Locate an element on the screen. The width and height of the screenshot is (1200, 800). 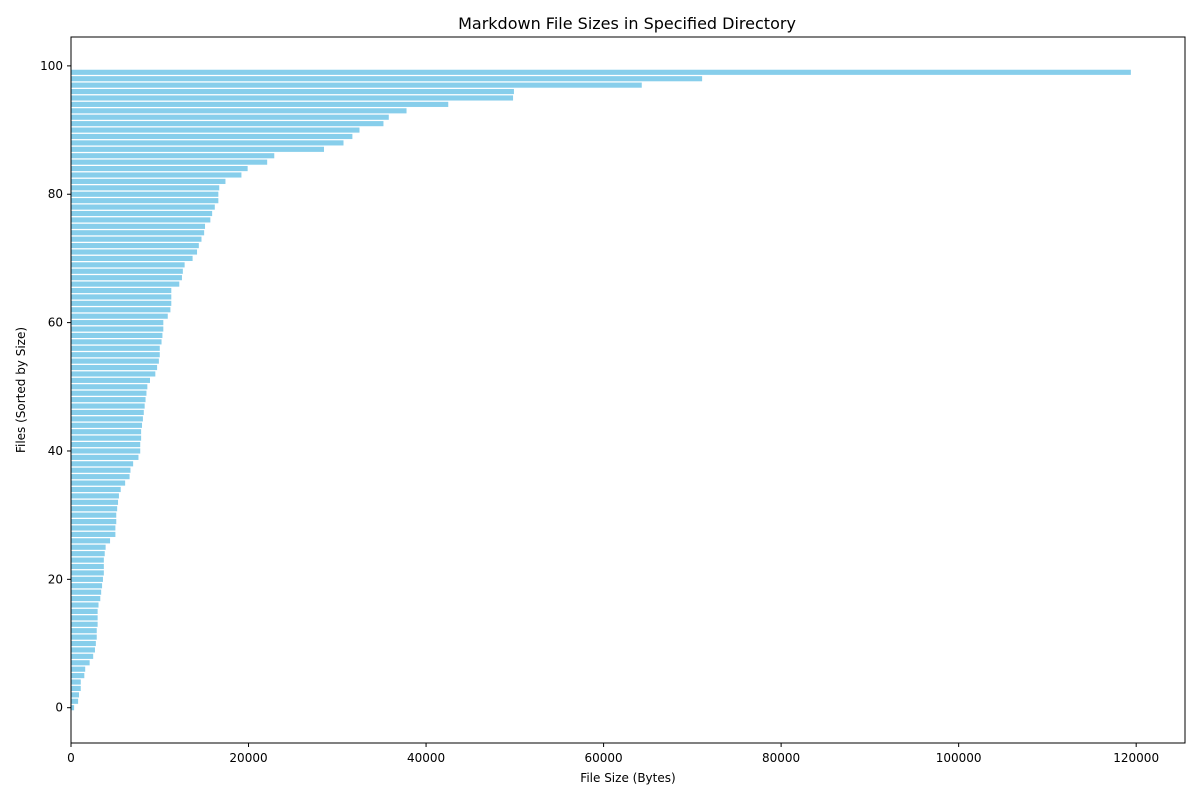
x-tick-label: 40000 is located at coordinates (426, 758).